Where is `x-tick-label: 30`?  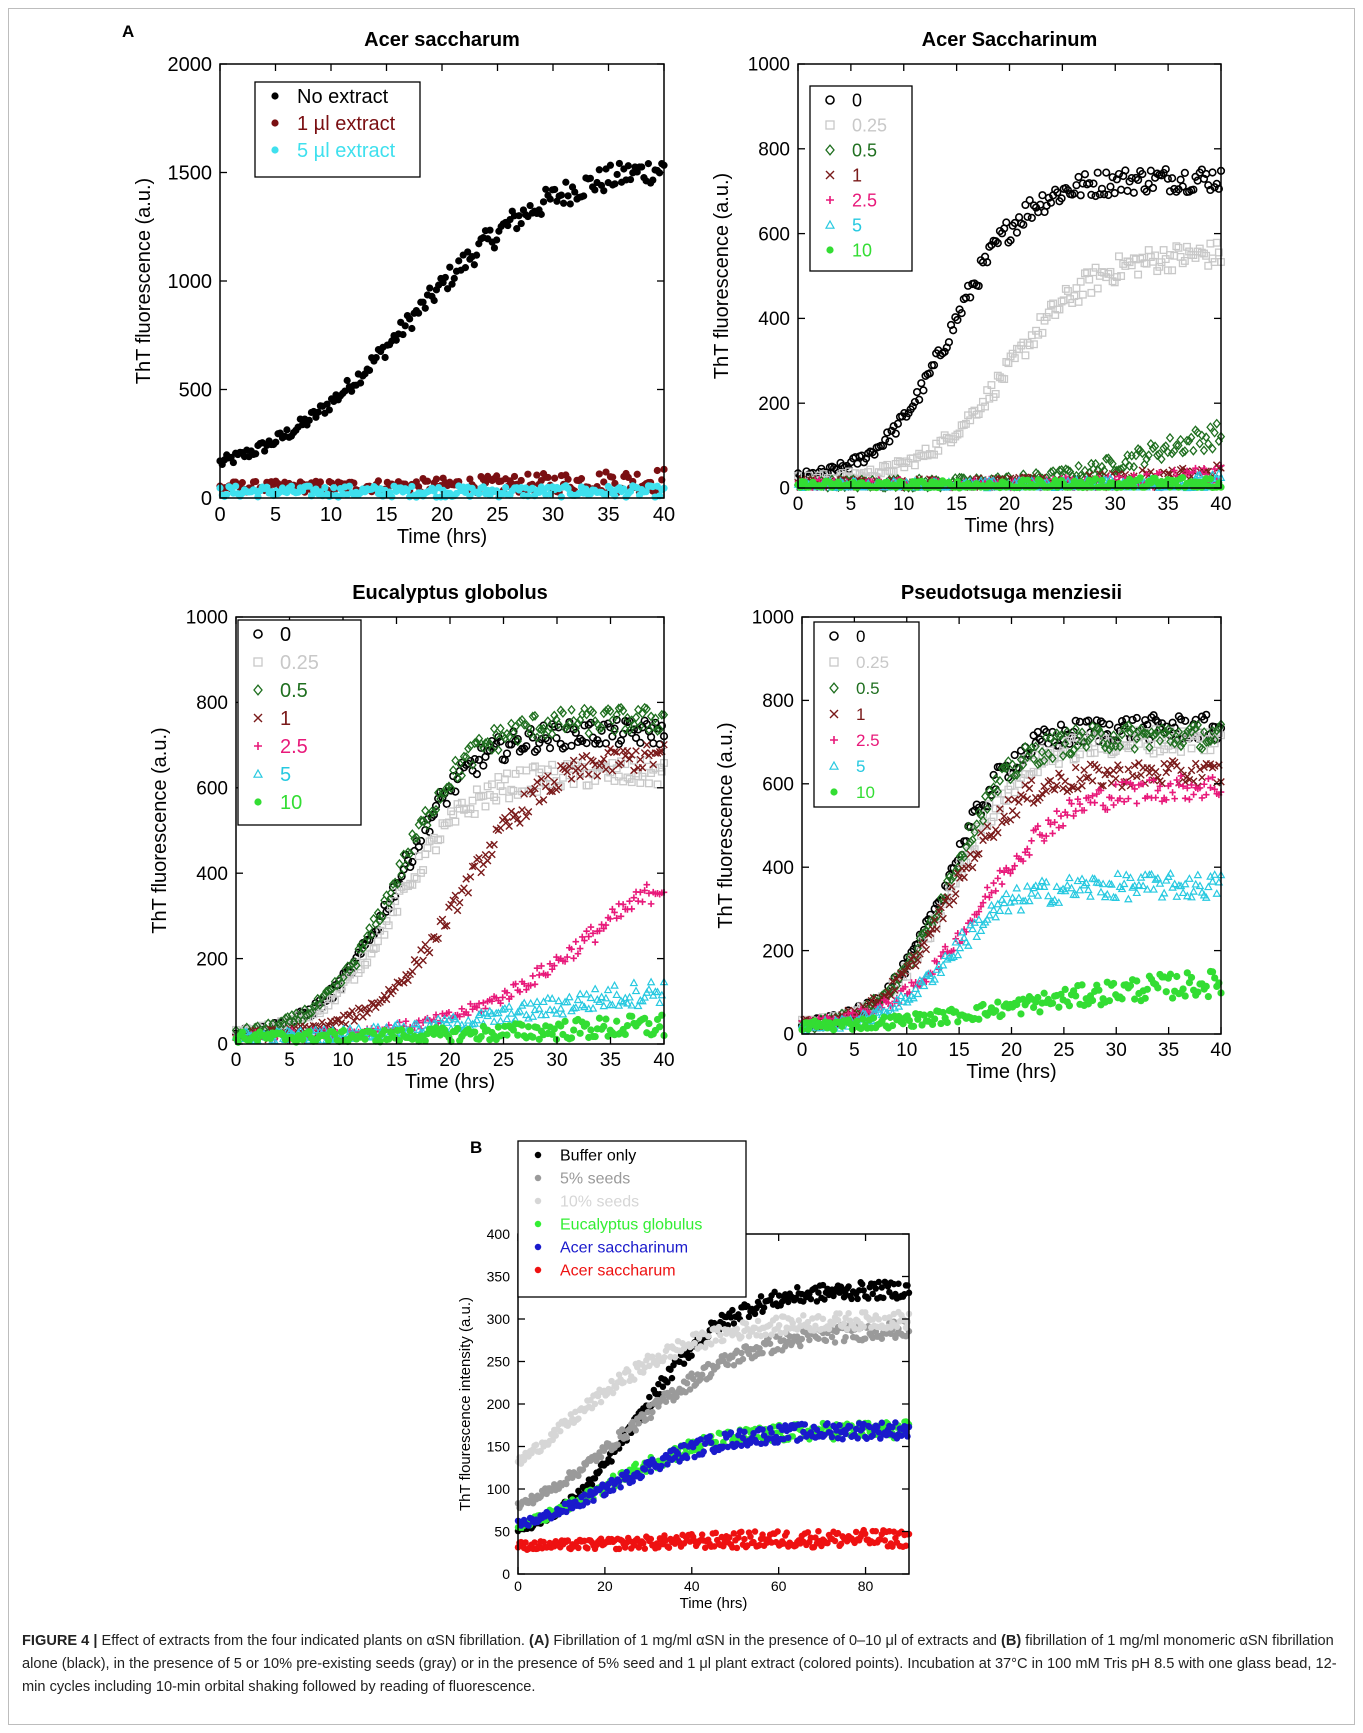
x-tick-label: 30 is located at coordinates (556, 1060).